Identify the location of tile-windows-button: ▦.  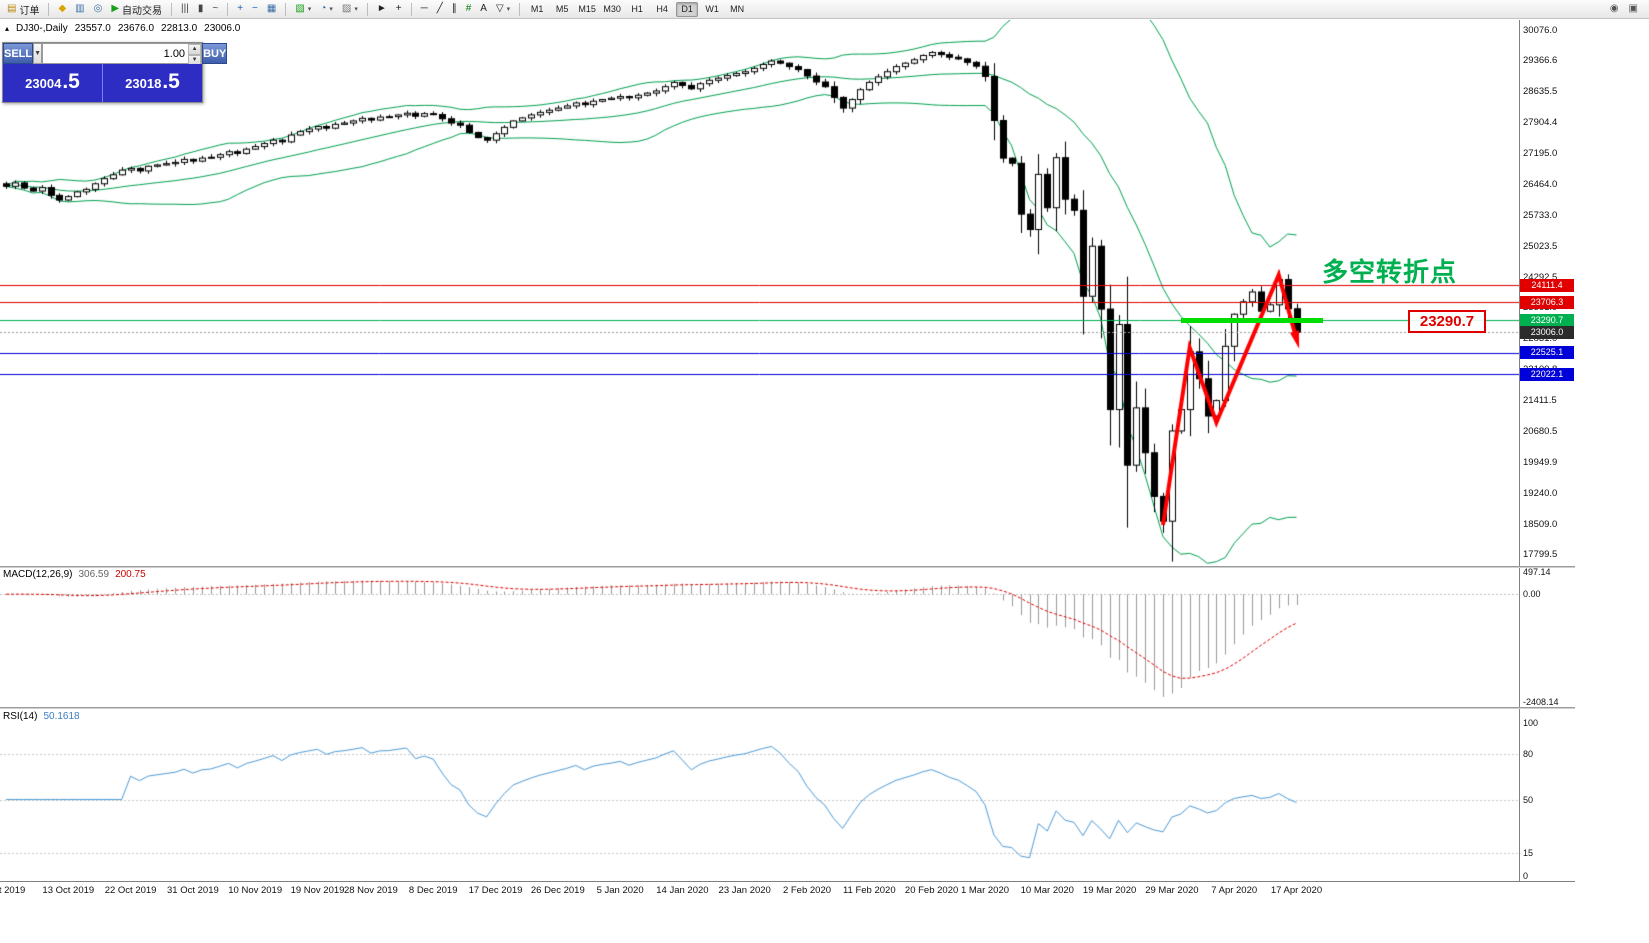
(271, 9).